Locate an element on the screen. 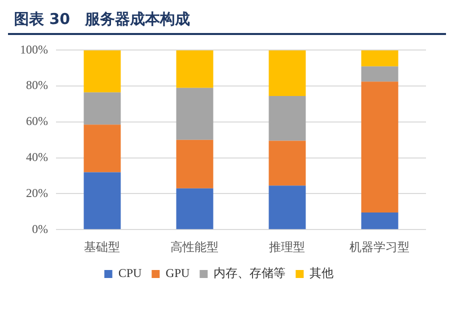 This screenshot has width=454, height=320. y-tick-label: 60% is located at coordinates (37, 121).